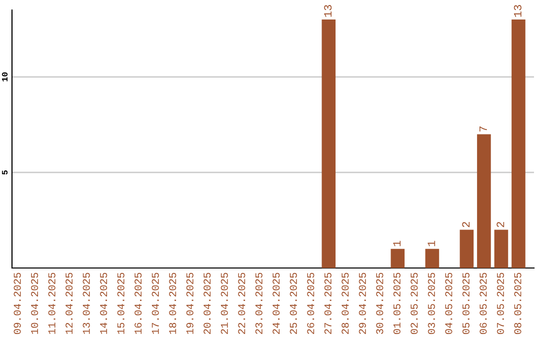 The image size is (540, 340). Describe the element at coordinates (466, 303) in the screenshot. I see `x-tick-label: 05.05.2025` at that location.